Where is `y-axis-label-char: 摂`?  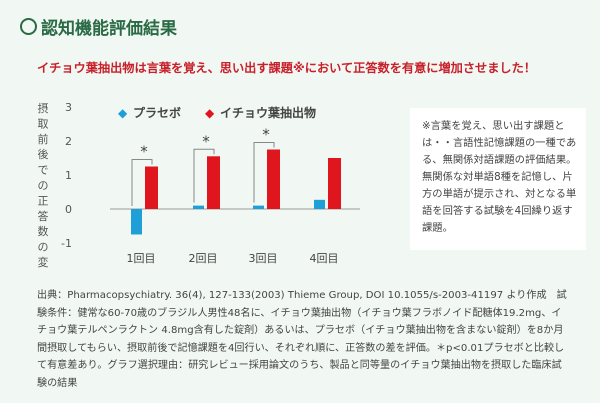 y-axis-label-char: 摂 is located at coordinates (43, 108).